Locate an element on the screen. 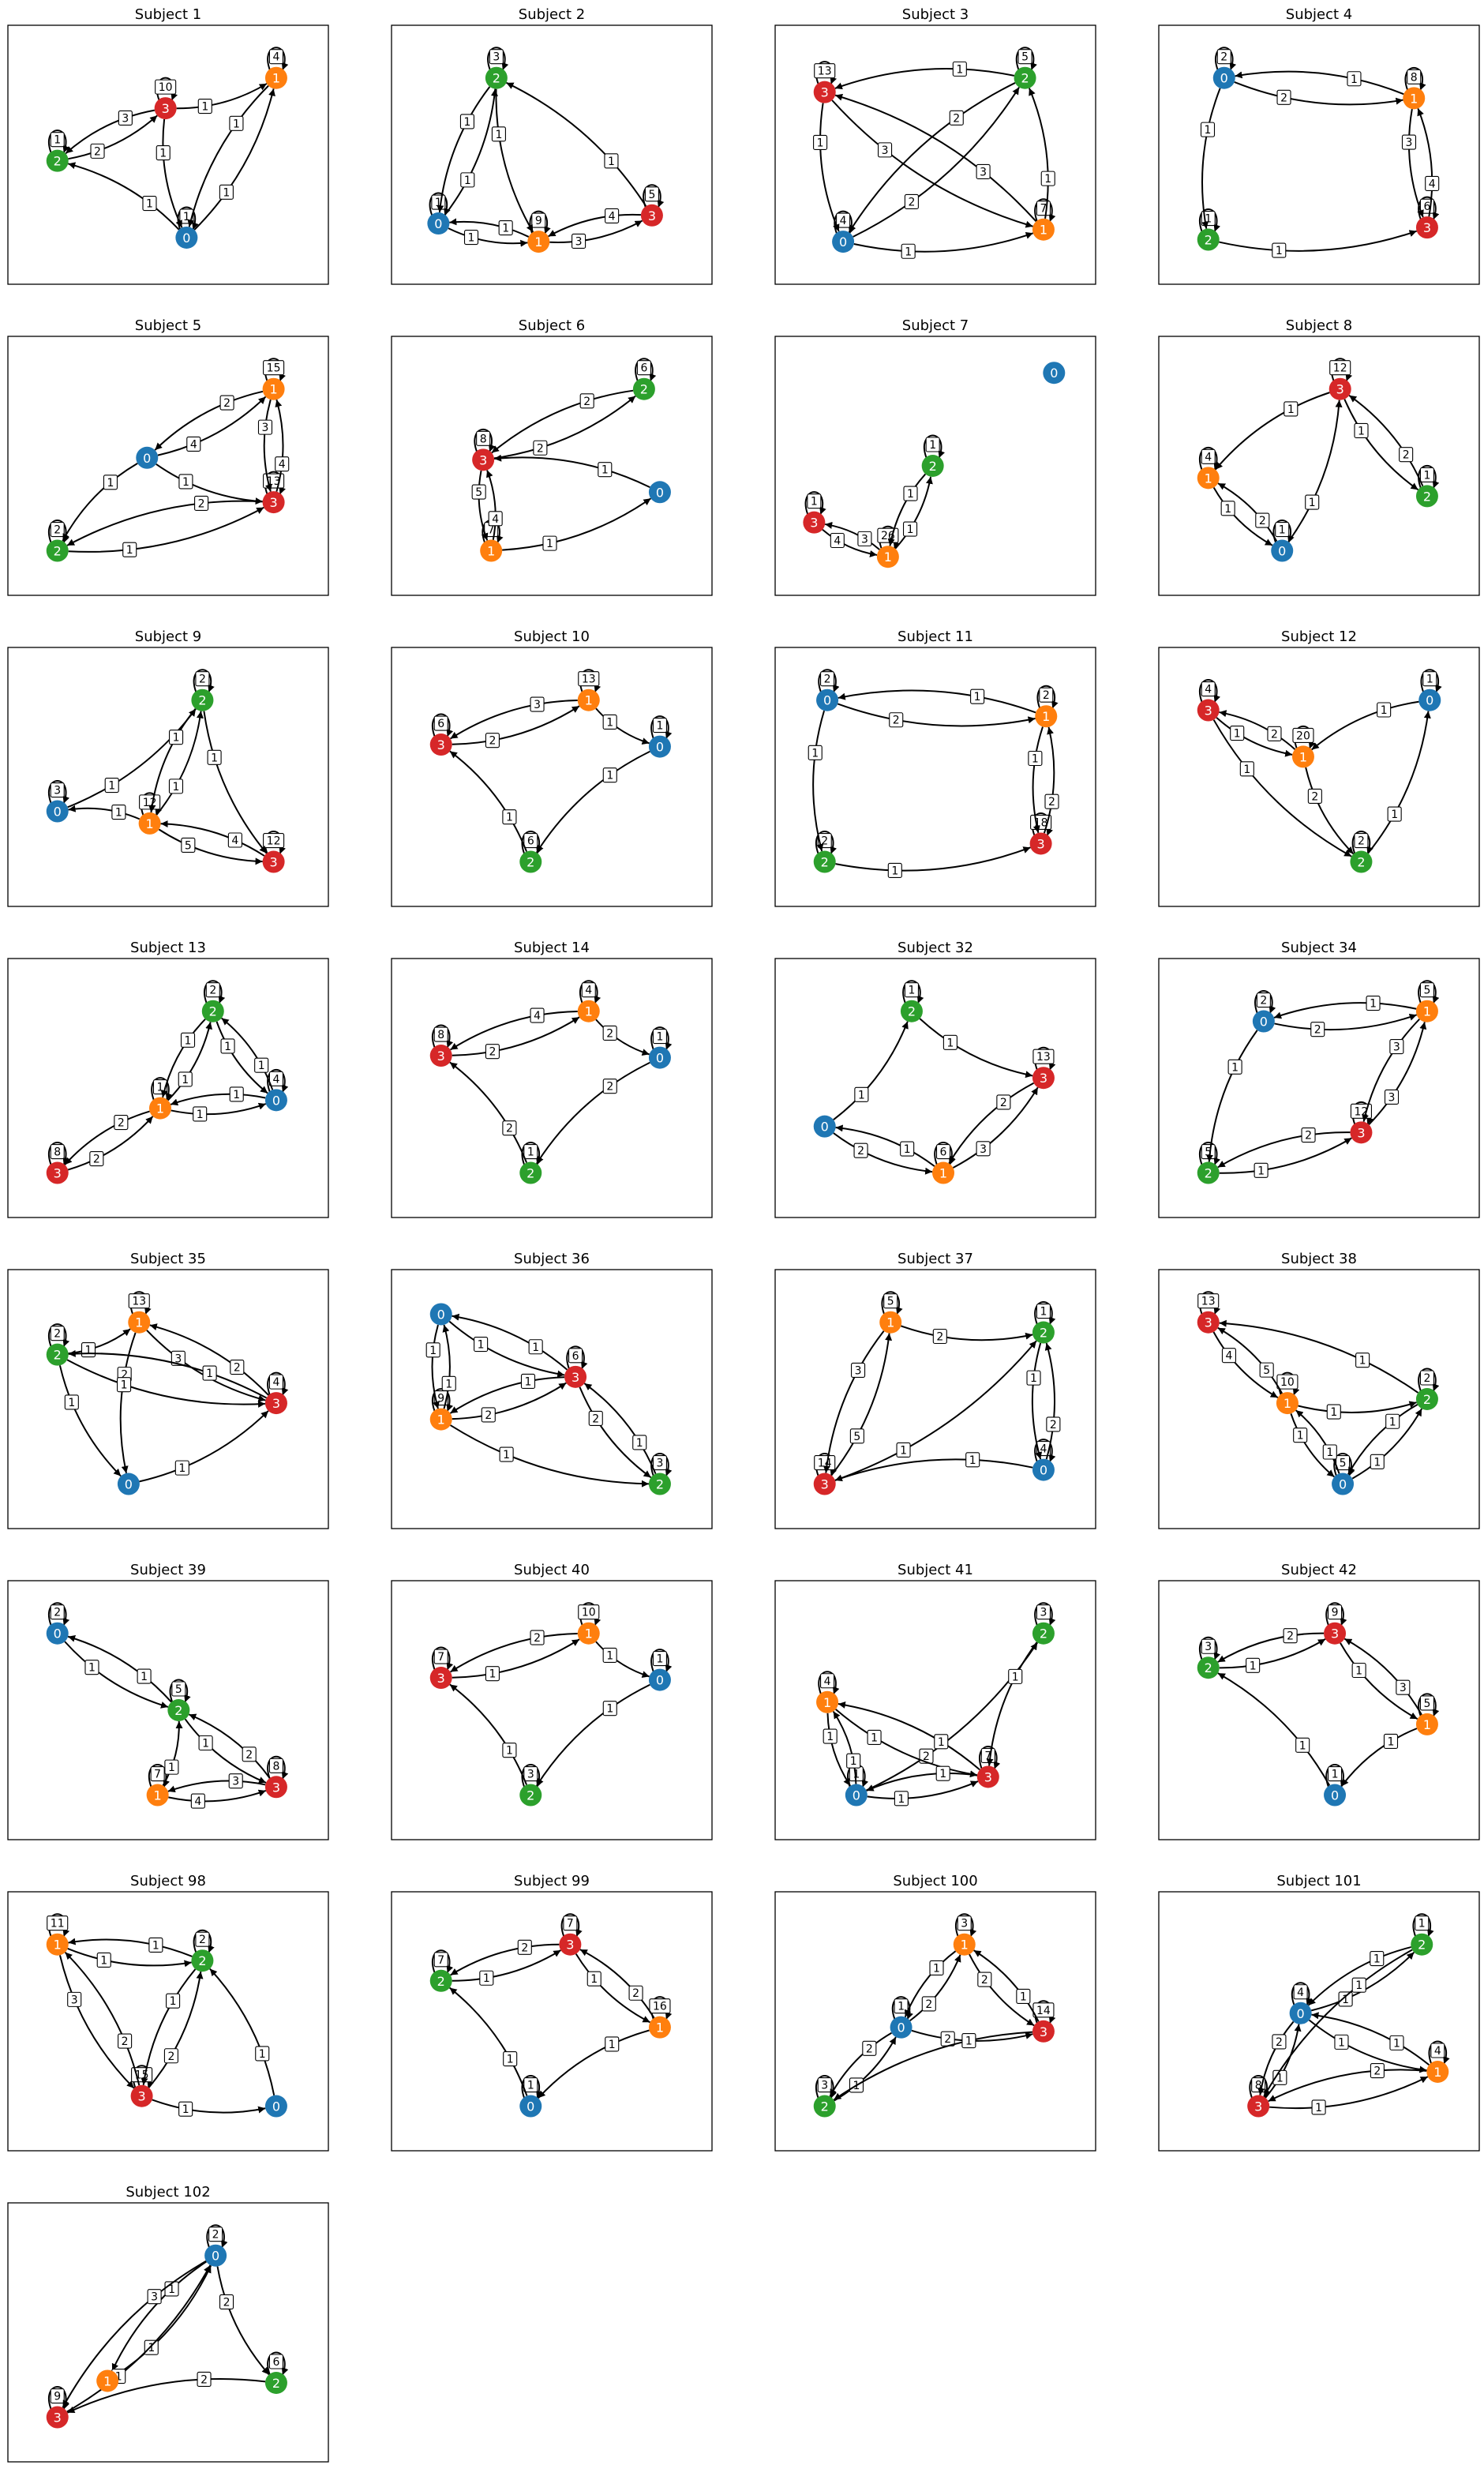 The height and width of the screenshot is (2465, 1484). panel-title: Subject 102 is located at coordinates (168, 2192).